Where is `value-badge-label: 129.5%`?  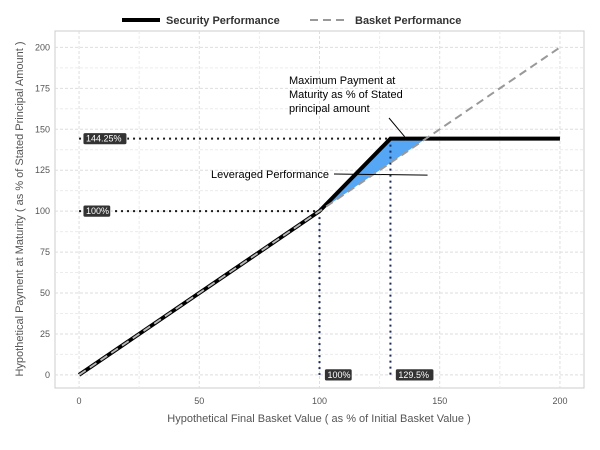
value-badge-label: 129.5% is located at coordinates (413, 375).